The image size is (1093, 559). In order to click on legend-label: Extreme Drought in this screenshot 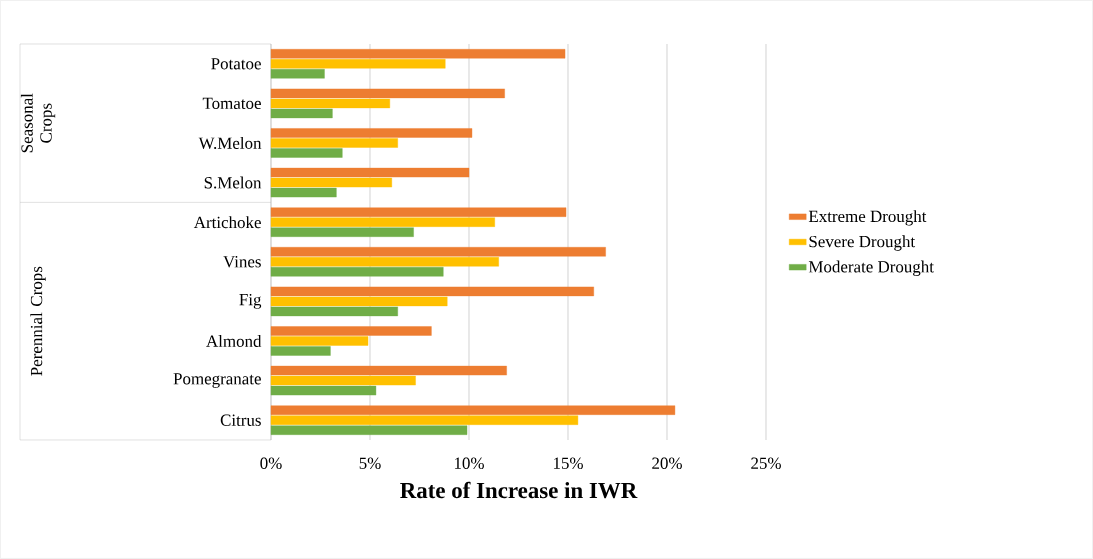, I will do `click(867, 218)`.